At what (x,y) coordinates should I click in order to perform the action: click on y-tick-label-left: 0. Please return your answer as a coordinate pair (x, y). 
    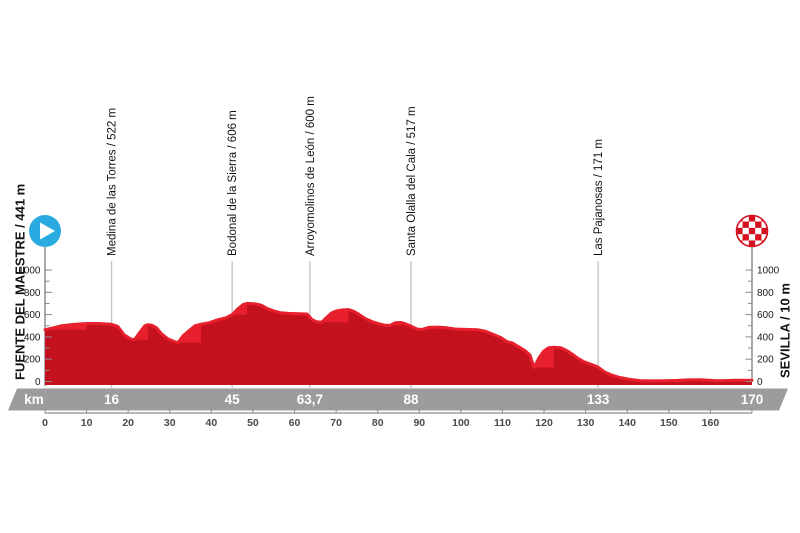
    Looking at the image, I should click on (38, 382).